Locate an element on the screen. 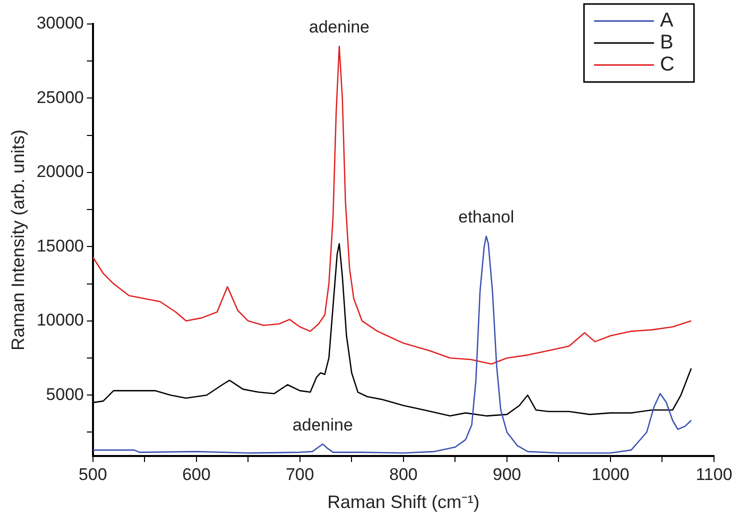  x-tick-label: 1000 is located at coordinates (611, 474).